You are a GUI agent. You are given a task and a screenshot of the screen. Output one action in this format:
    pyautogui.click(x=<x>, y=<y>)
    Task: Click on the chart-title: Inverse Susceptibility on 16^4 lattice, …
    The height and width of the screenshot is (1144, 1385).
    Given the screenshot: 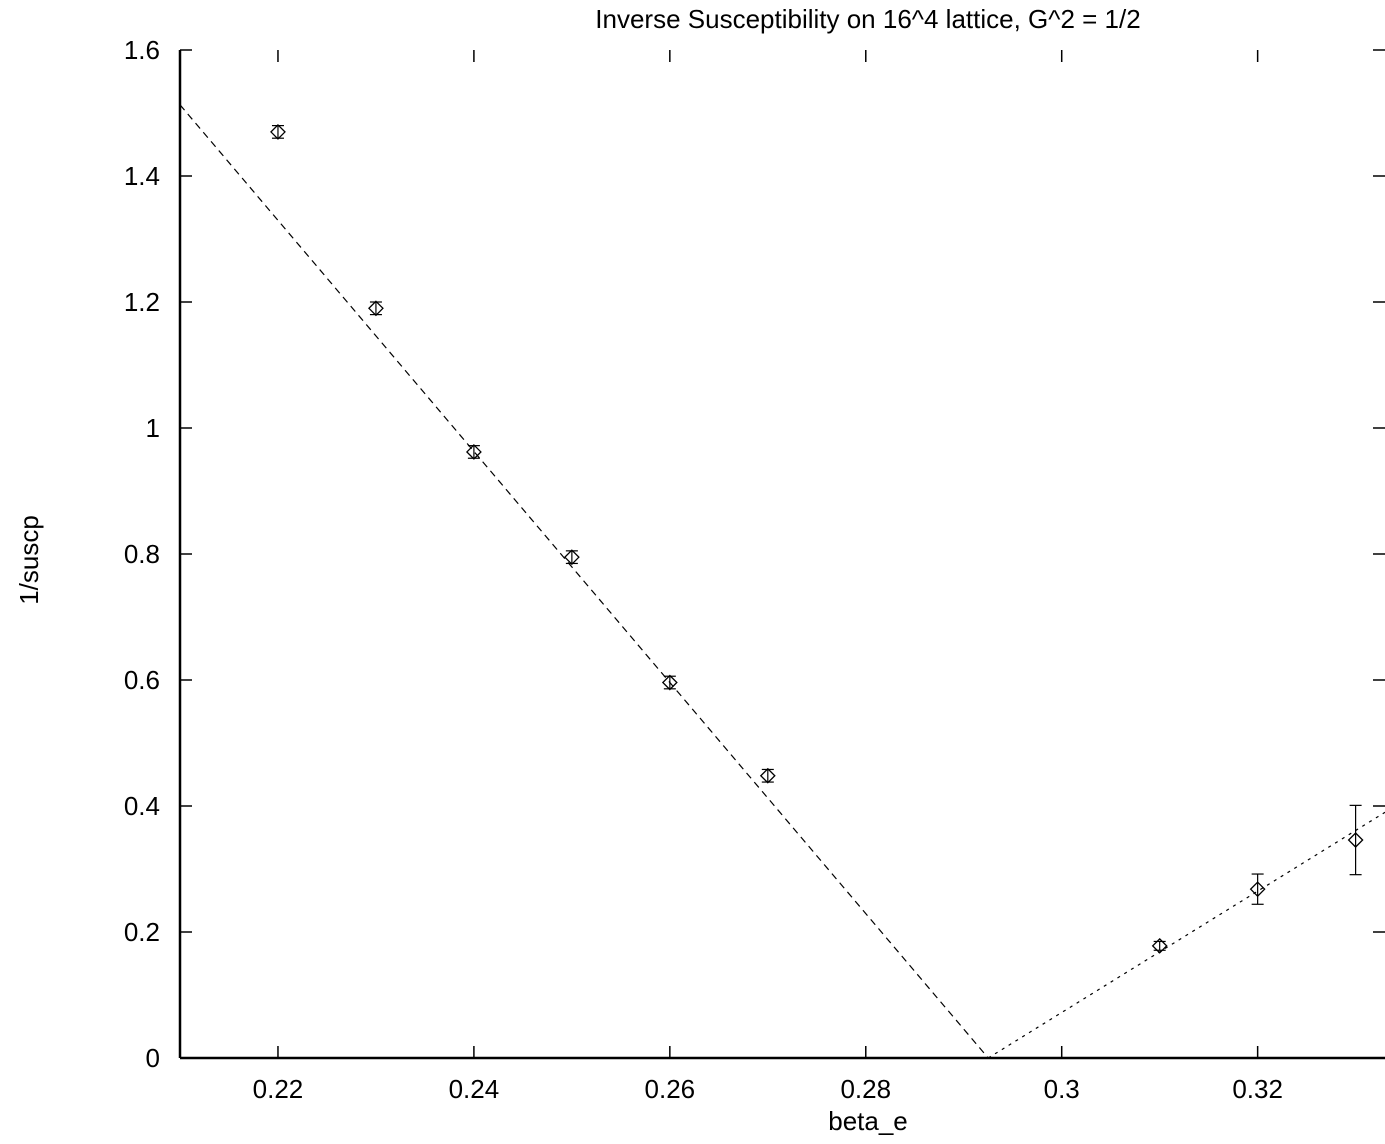 What is the action you would take?
    pyautogui.click(x=867, y=19)
    